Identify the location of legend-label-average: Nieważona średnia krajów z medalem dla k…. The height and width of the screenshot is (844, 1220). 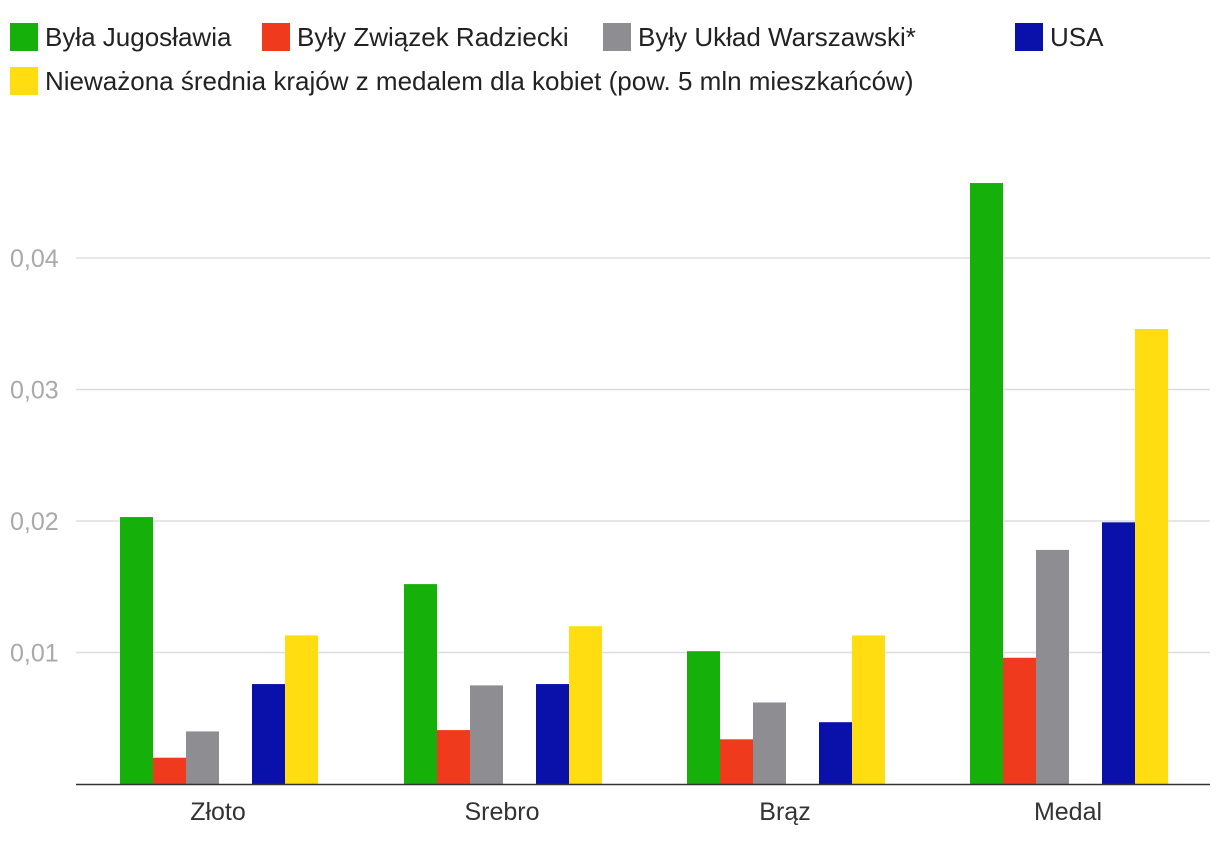
(479, 80).